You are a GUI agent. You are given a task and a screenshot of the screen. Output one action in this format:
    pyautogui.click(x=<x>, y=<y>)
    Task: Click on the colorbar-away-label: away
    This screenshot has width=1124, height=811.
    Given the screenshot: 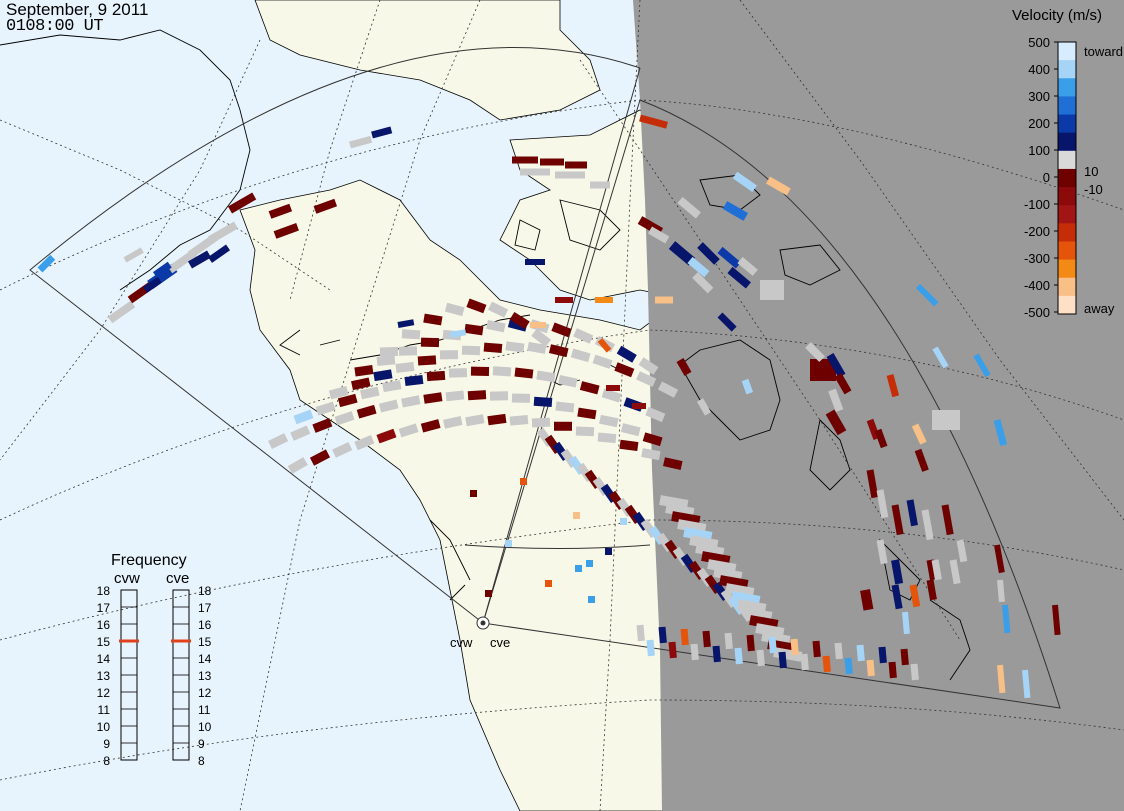 What is the action you would take?
    pyautogui.click(x=1099, y=308)
    